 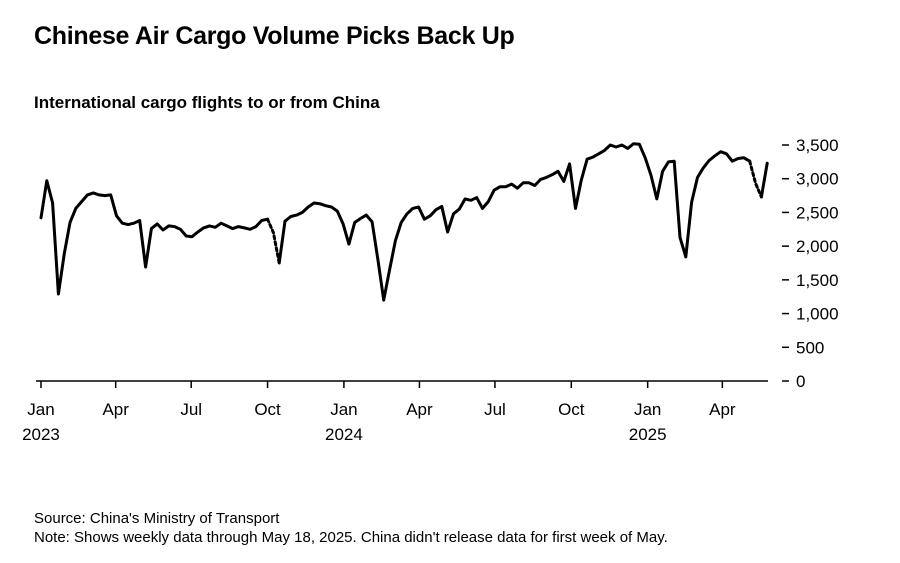 I want to click on y-tick-label: 2,000, so click(x=817, y=246).